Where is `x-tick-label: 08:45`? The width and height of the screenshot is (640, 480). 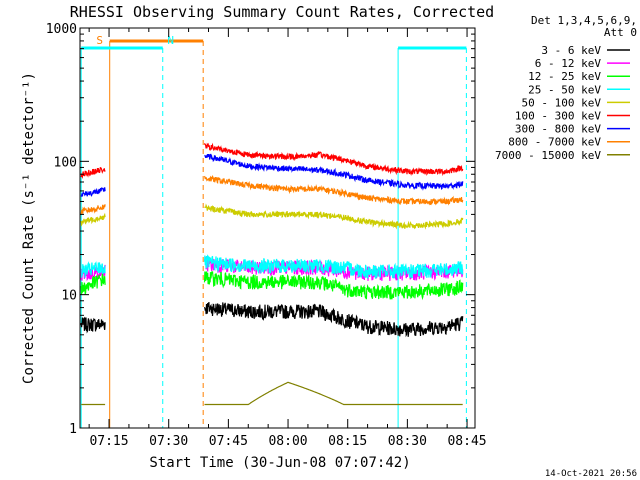 x-tick-label: 08:45 is located at coordinates (466, 441).